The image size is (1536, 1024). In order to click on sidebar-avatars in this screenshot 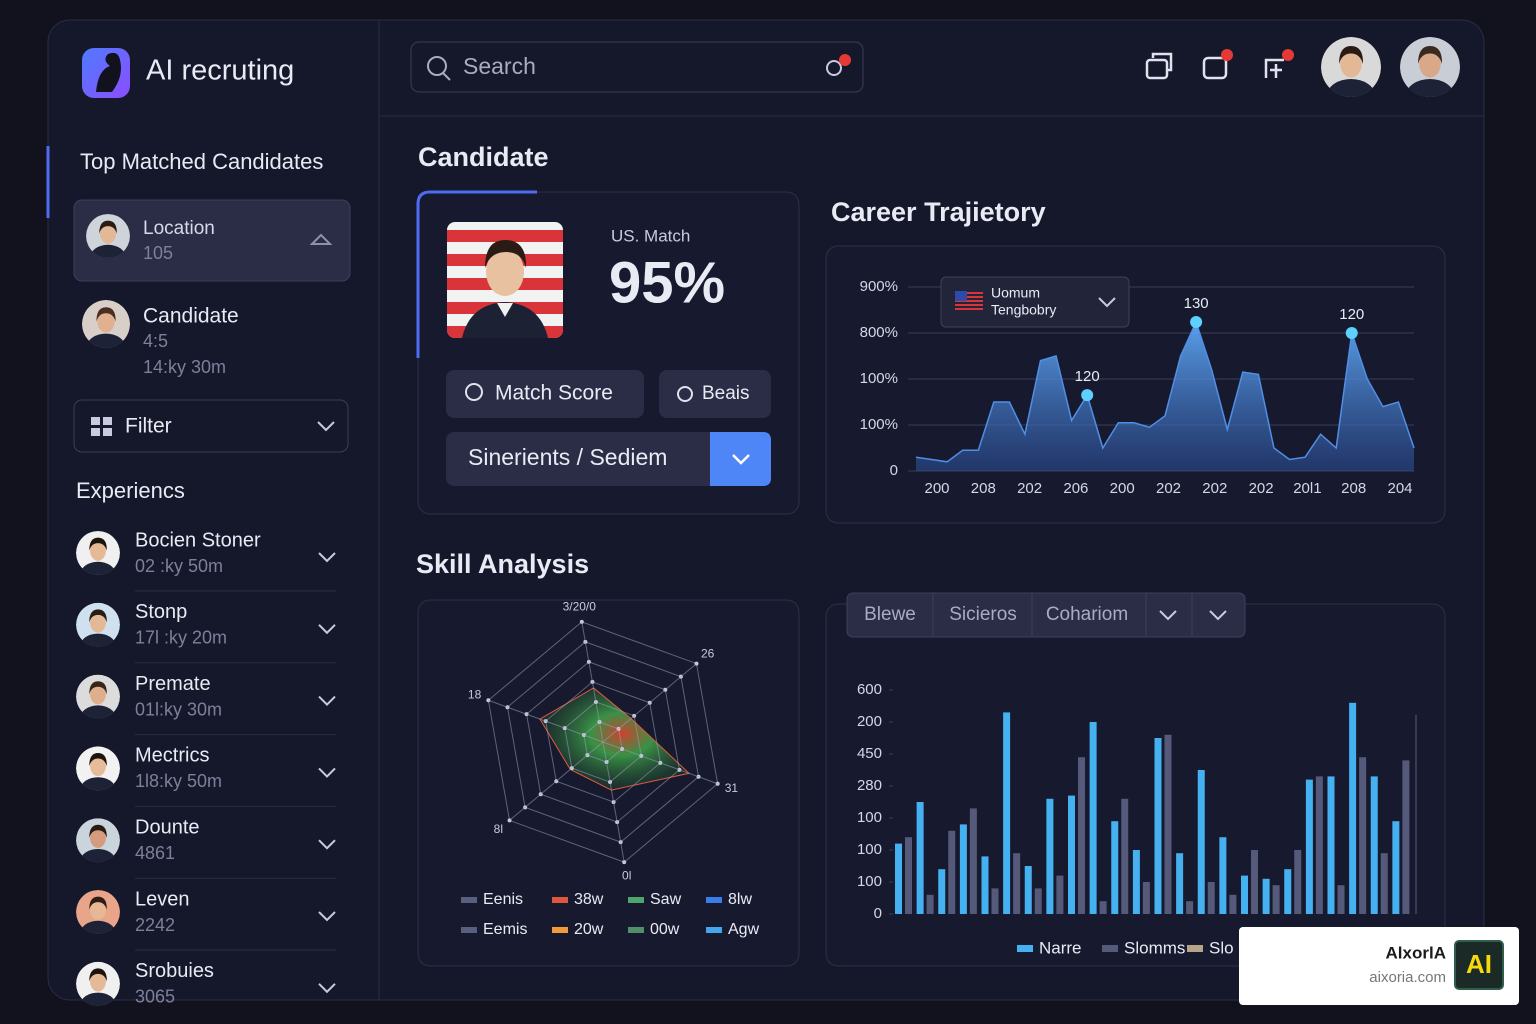, I will do `click(103, 610)`.